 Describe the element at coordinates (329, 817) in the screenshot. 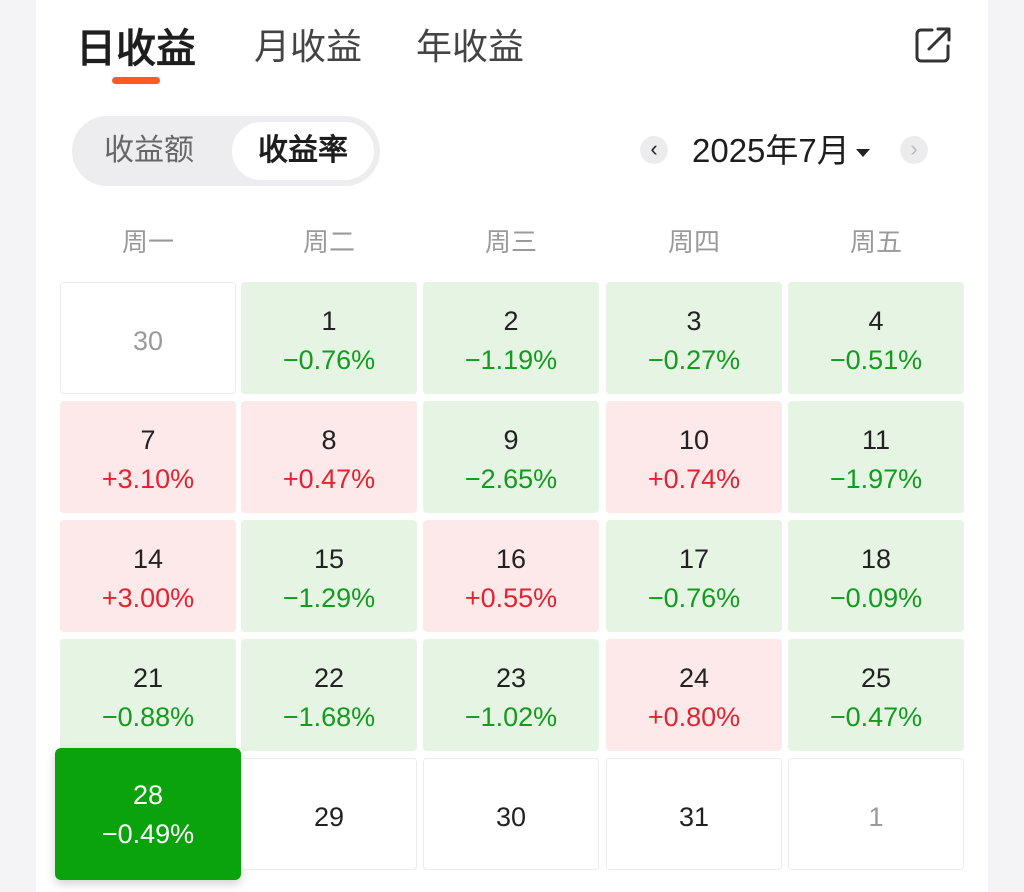

I see `day-number: 29` at that location.